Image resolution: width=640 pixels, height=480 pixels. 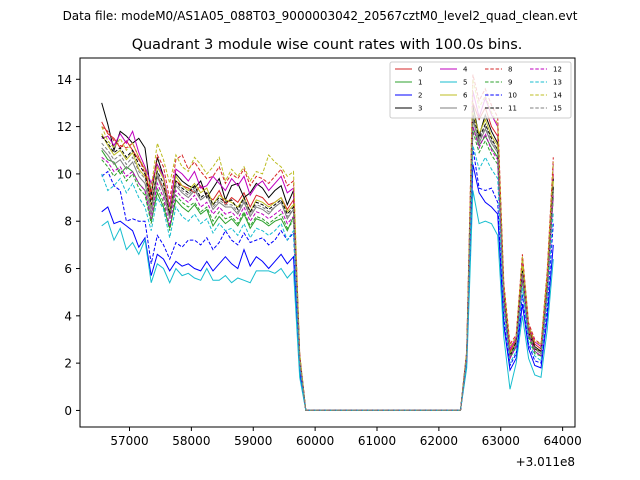 I want to click on legend-label: 12, so click(x=557, y=70).